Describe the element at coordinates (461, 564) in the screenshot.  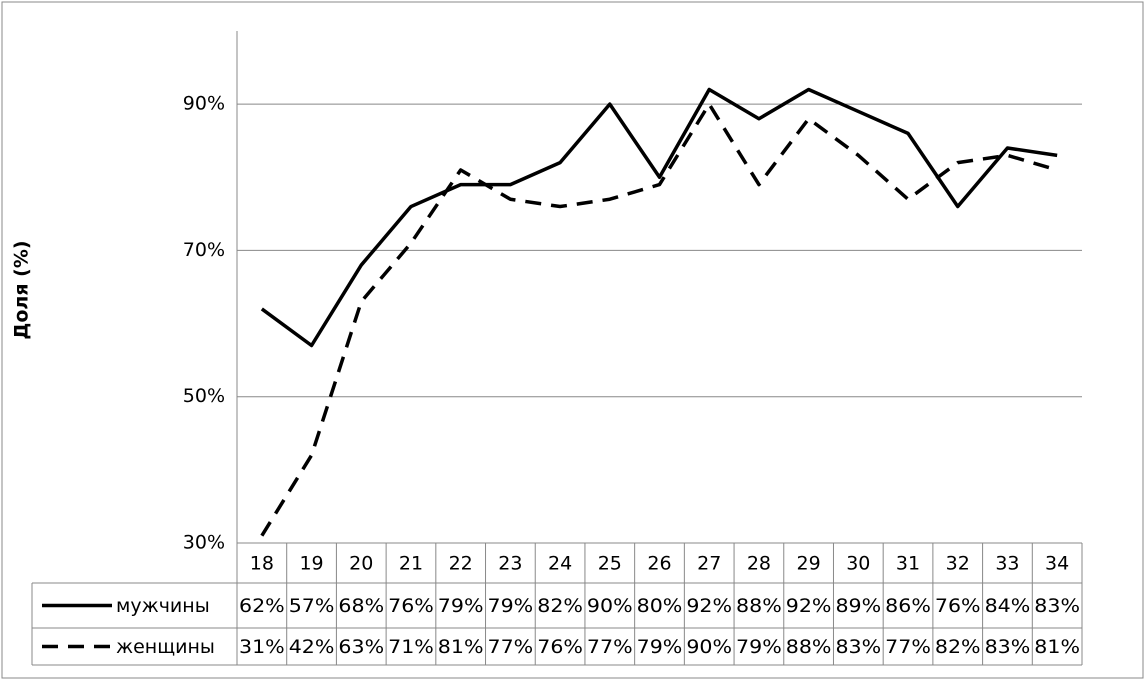
I see `x-tick-label: 22` at that location.